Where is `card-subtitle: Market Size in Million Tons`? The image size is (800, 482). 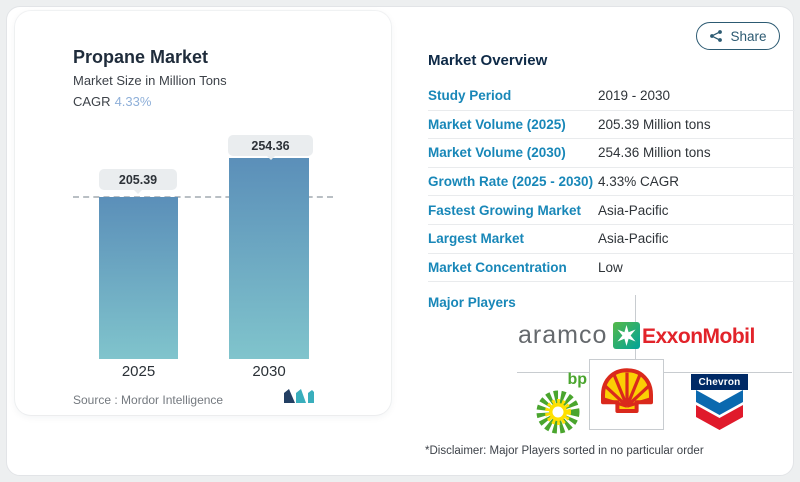 card-subtitle: Market Size in Million Tons is located at coordinates (150, 80).